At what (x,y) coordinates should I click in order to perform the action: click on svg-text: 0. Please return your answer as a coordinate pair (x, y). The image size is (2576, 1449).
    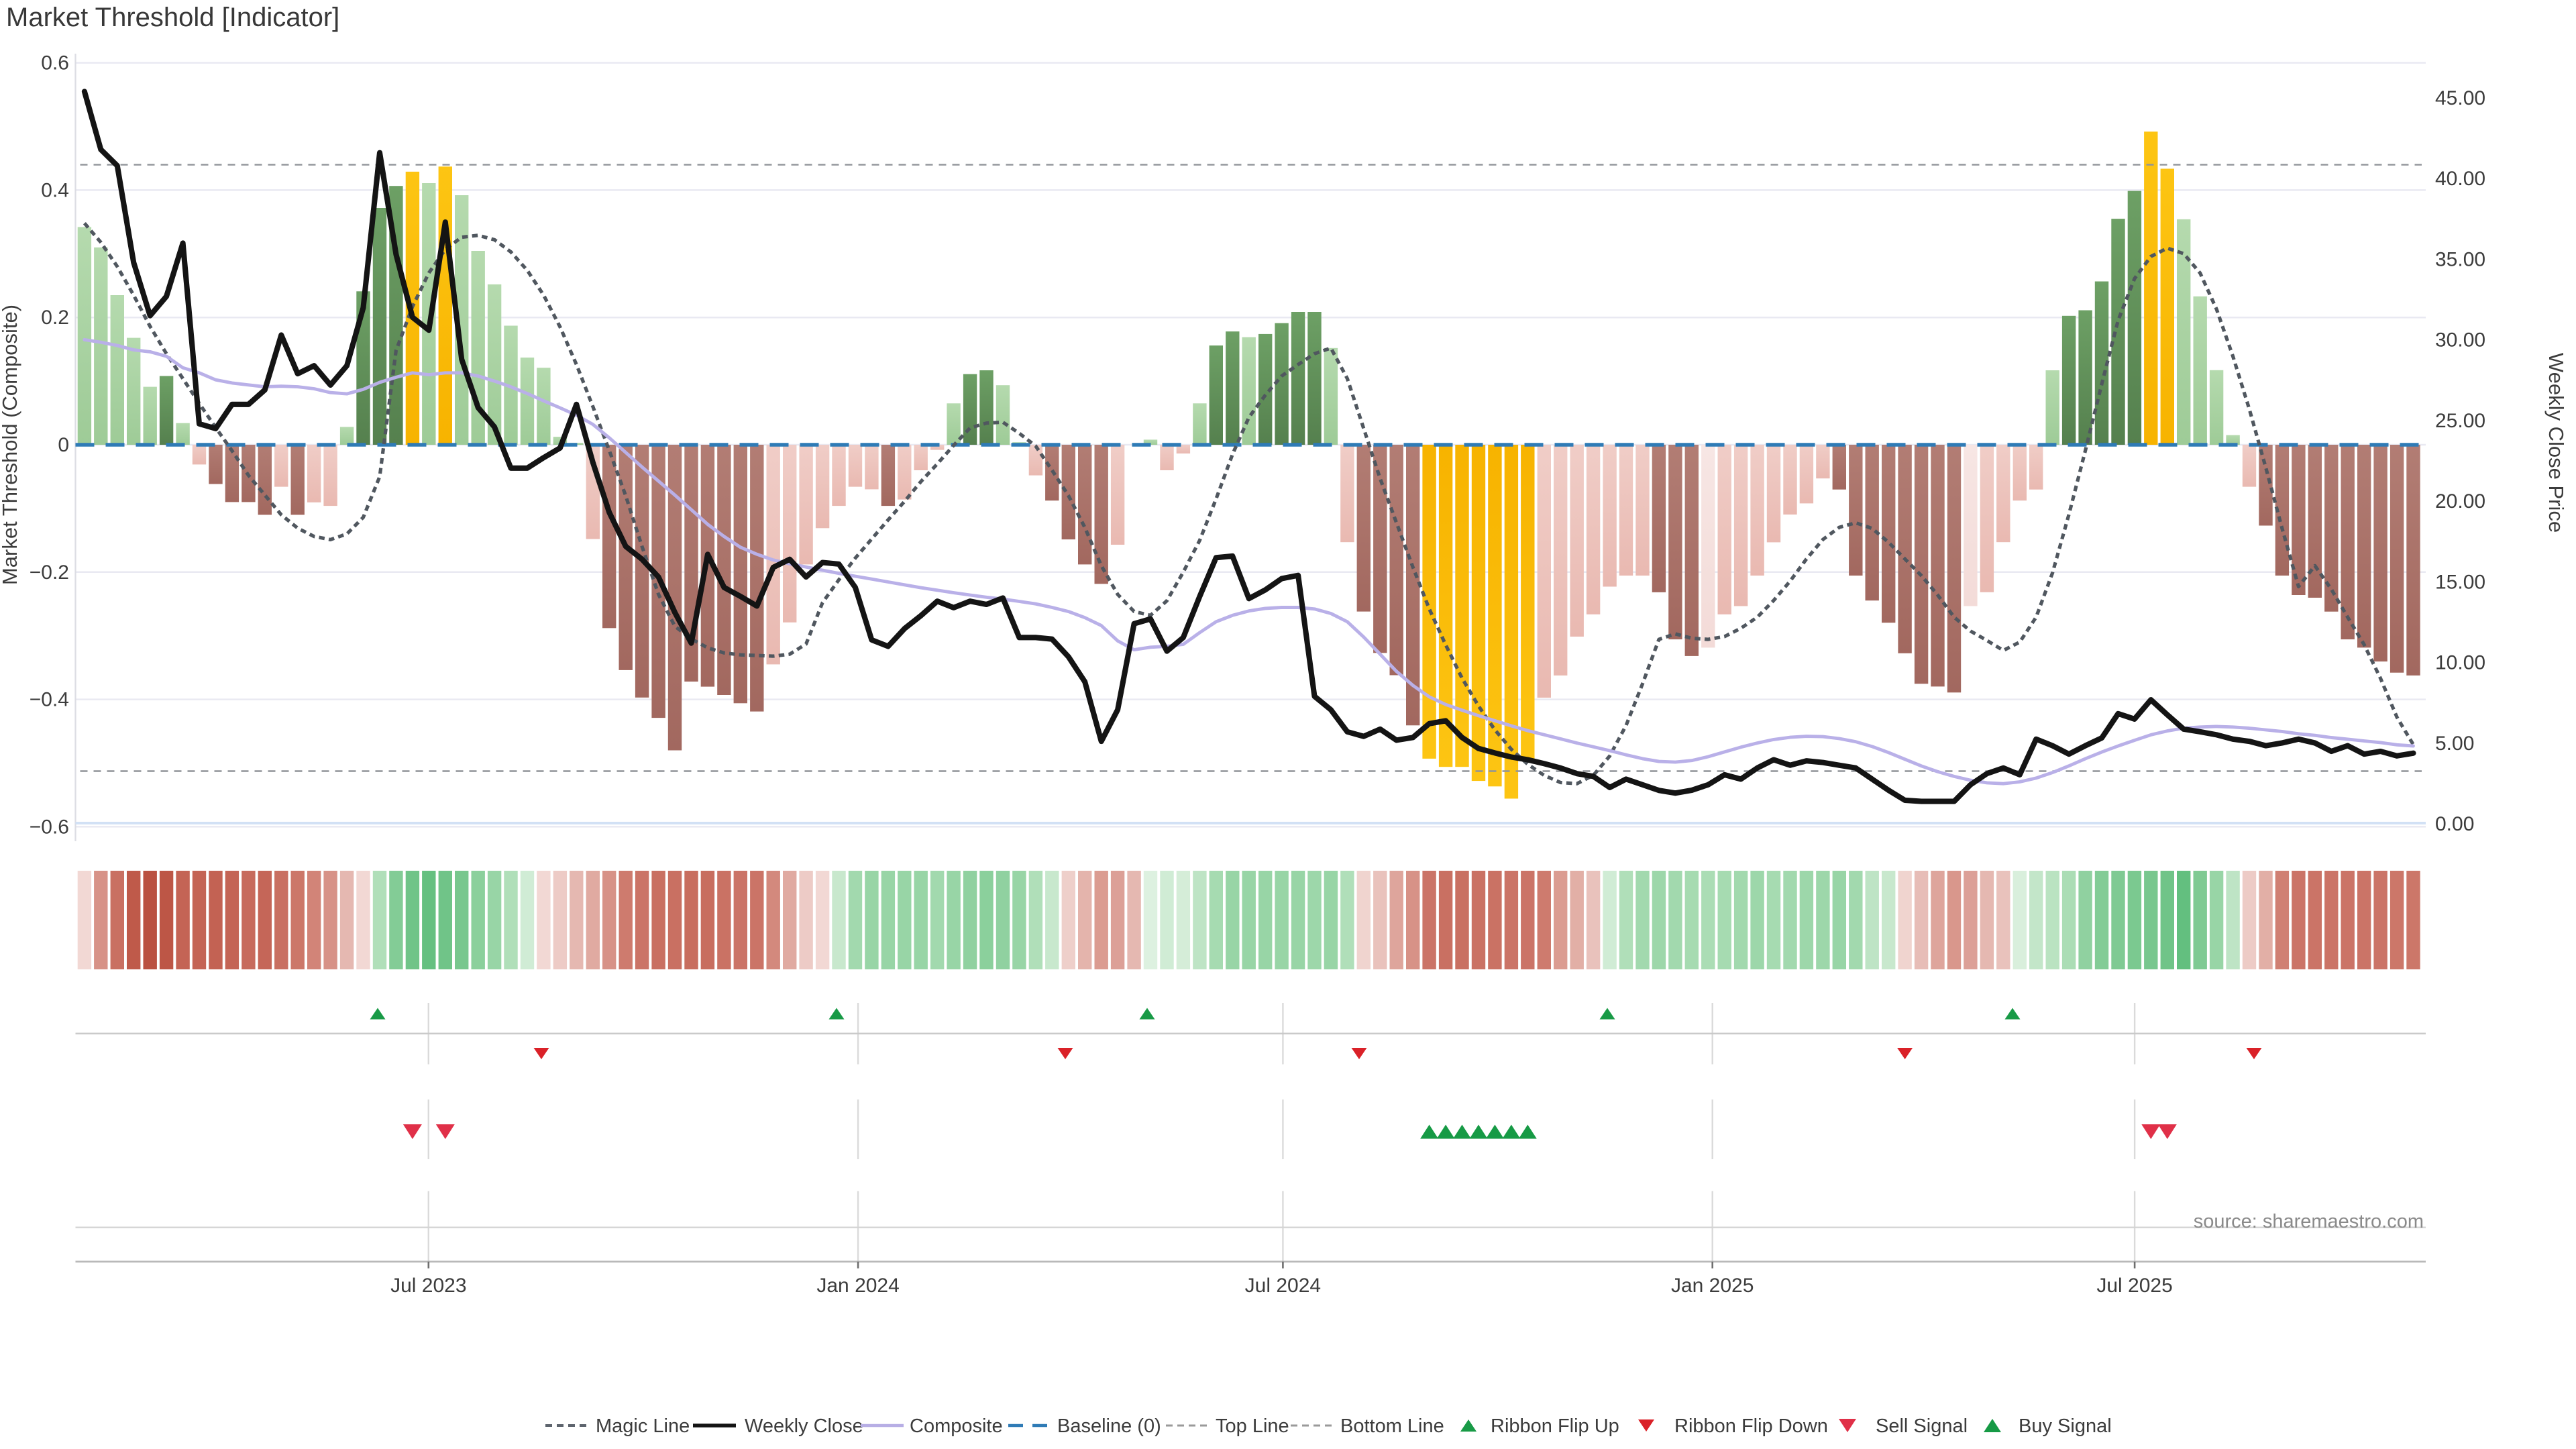
    Looking at the image, I should click on (63, 445).